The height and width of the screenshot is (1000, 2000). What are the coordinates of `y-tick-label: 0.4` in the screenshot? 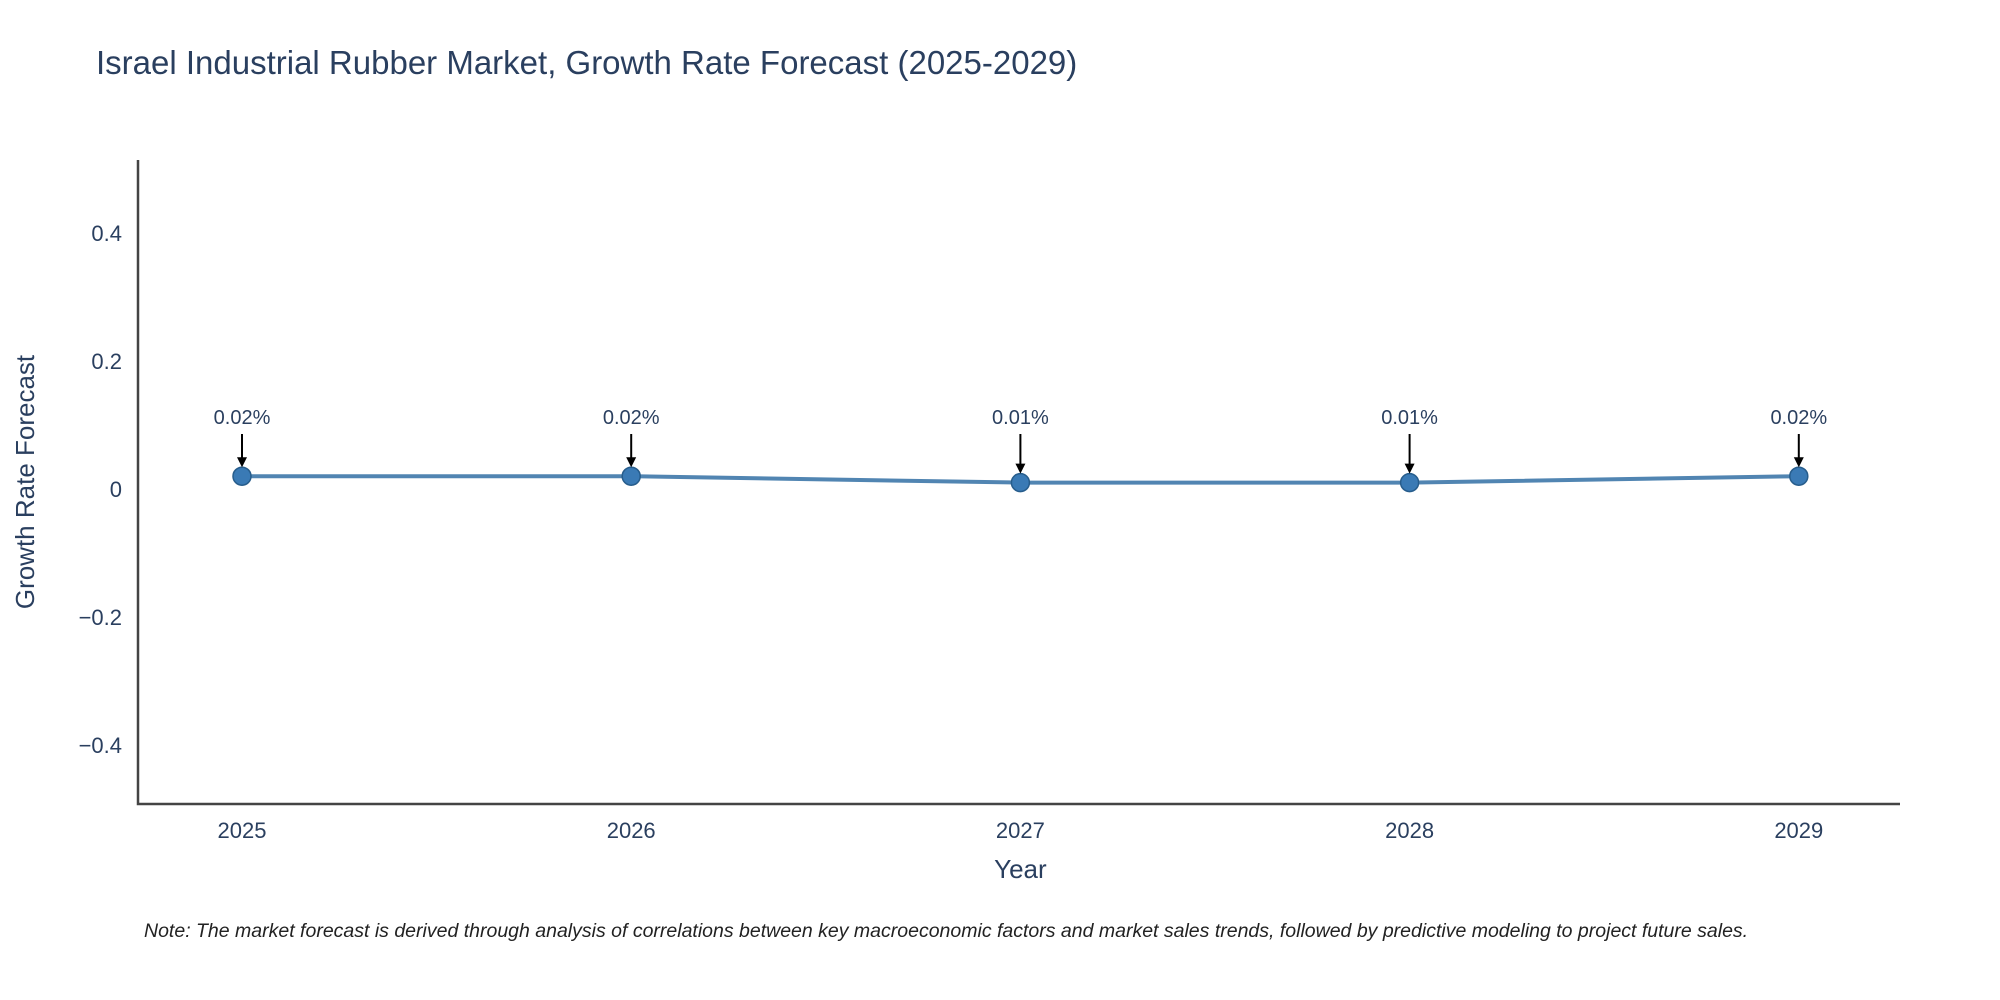 It's located at (106, 233).